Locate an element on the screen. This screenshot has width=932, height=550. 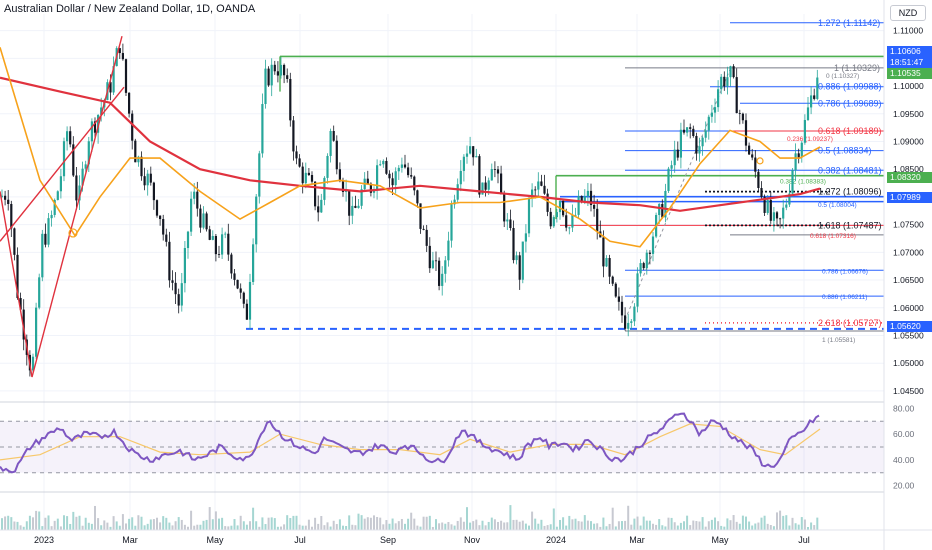
trendline is located at coordinates (16, 284).